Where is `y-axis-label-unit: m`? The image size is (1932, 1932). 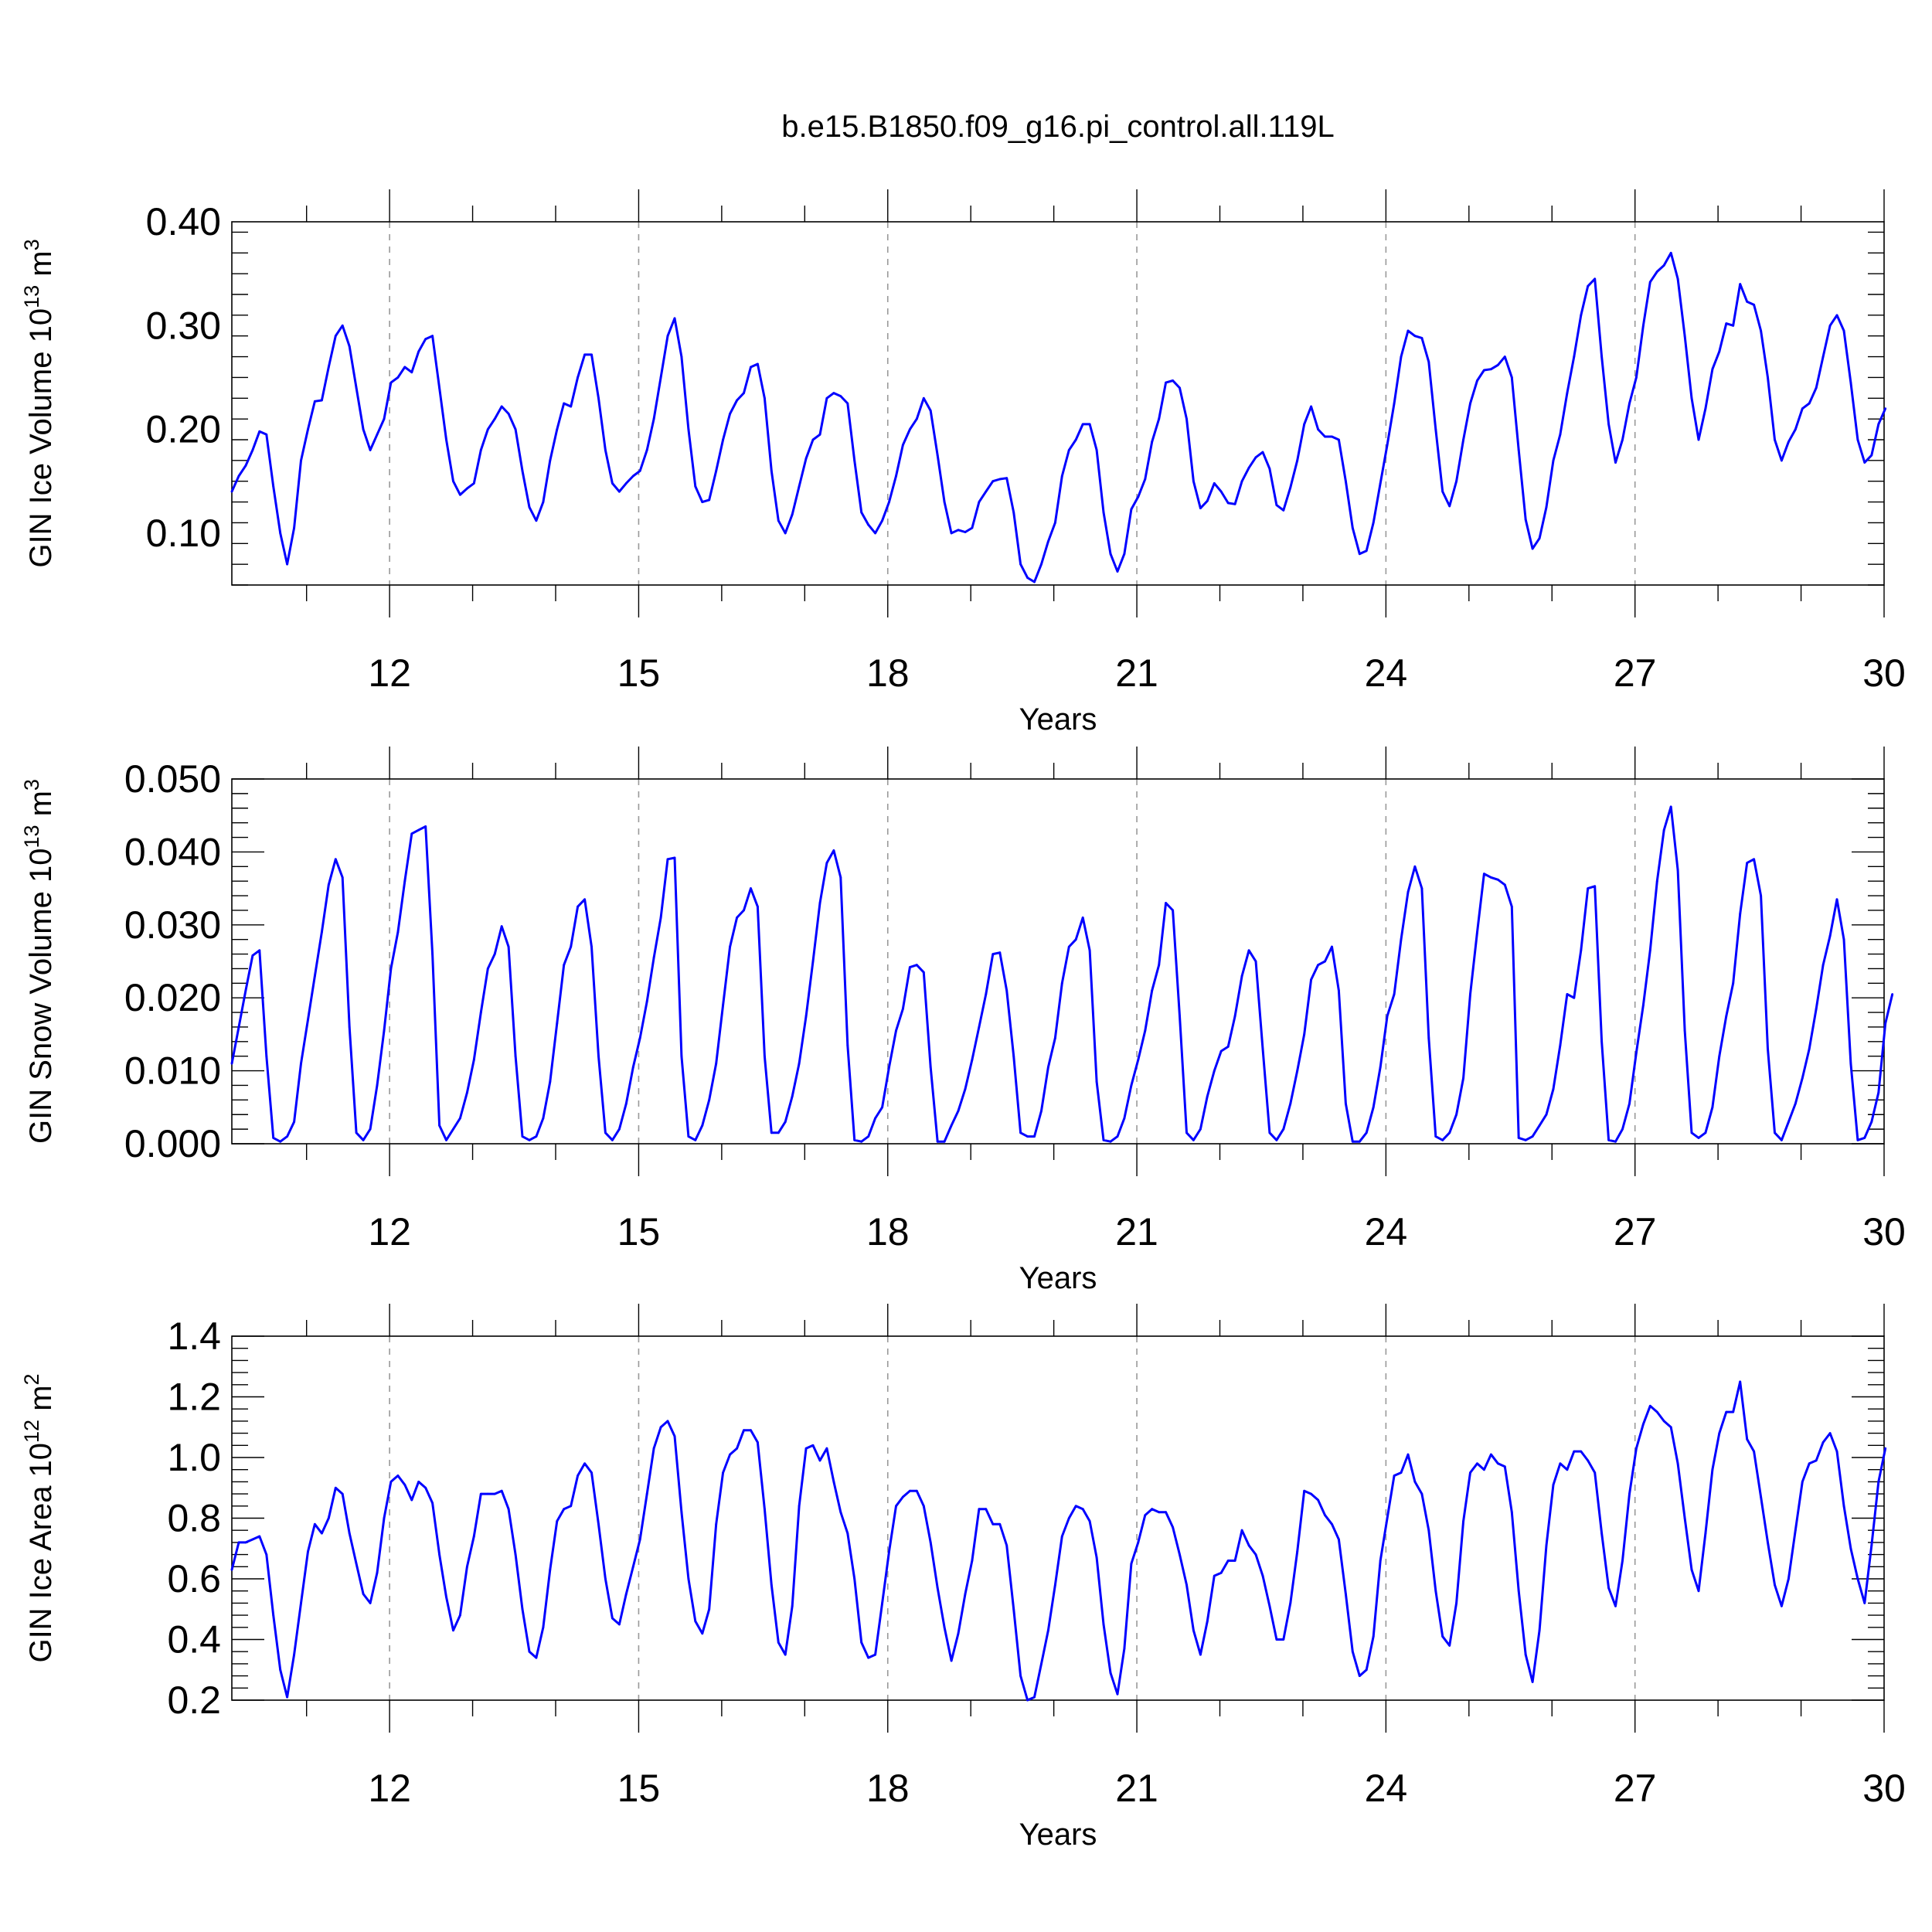 y-axis-label-unit: m is located at coordinates (41, 808).